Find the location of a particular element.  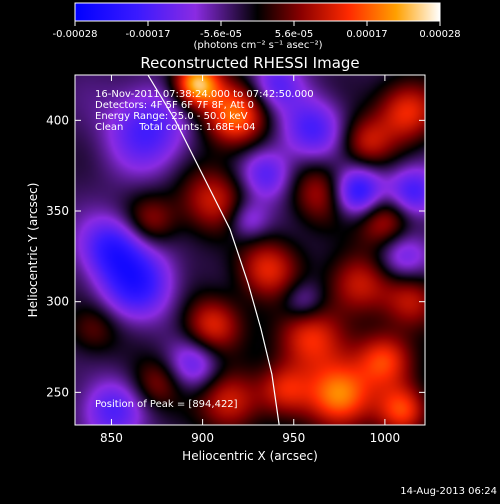

annotation-detectors: Detectors: 4F 5F 6F 7F 8F, Att 0 is located at coordinates (174, 105).